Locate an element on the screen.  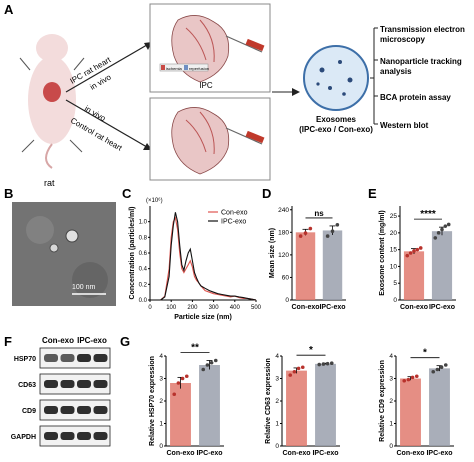
x-tick-label: 200 is located at coordinates (192, 308).